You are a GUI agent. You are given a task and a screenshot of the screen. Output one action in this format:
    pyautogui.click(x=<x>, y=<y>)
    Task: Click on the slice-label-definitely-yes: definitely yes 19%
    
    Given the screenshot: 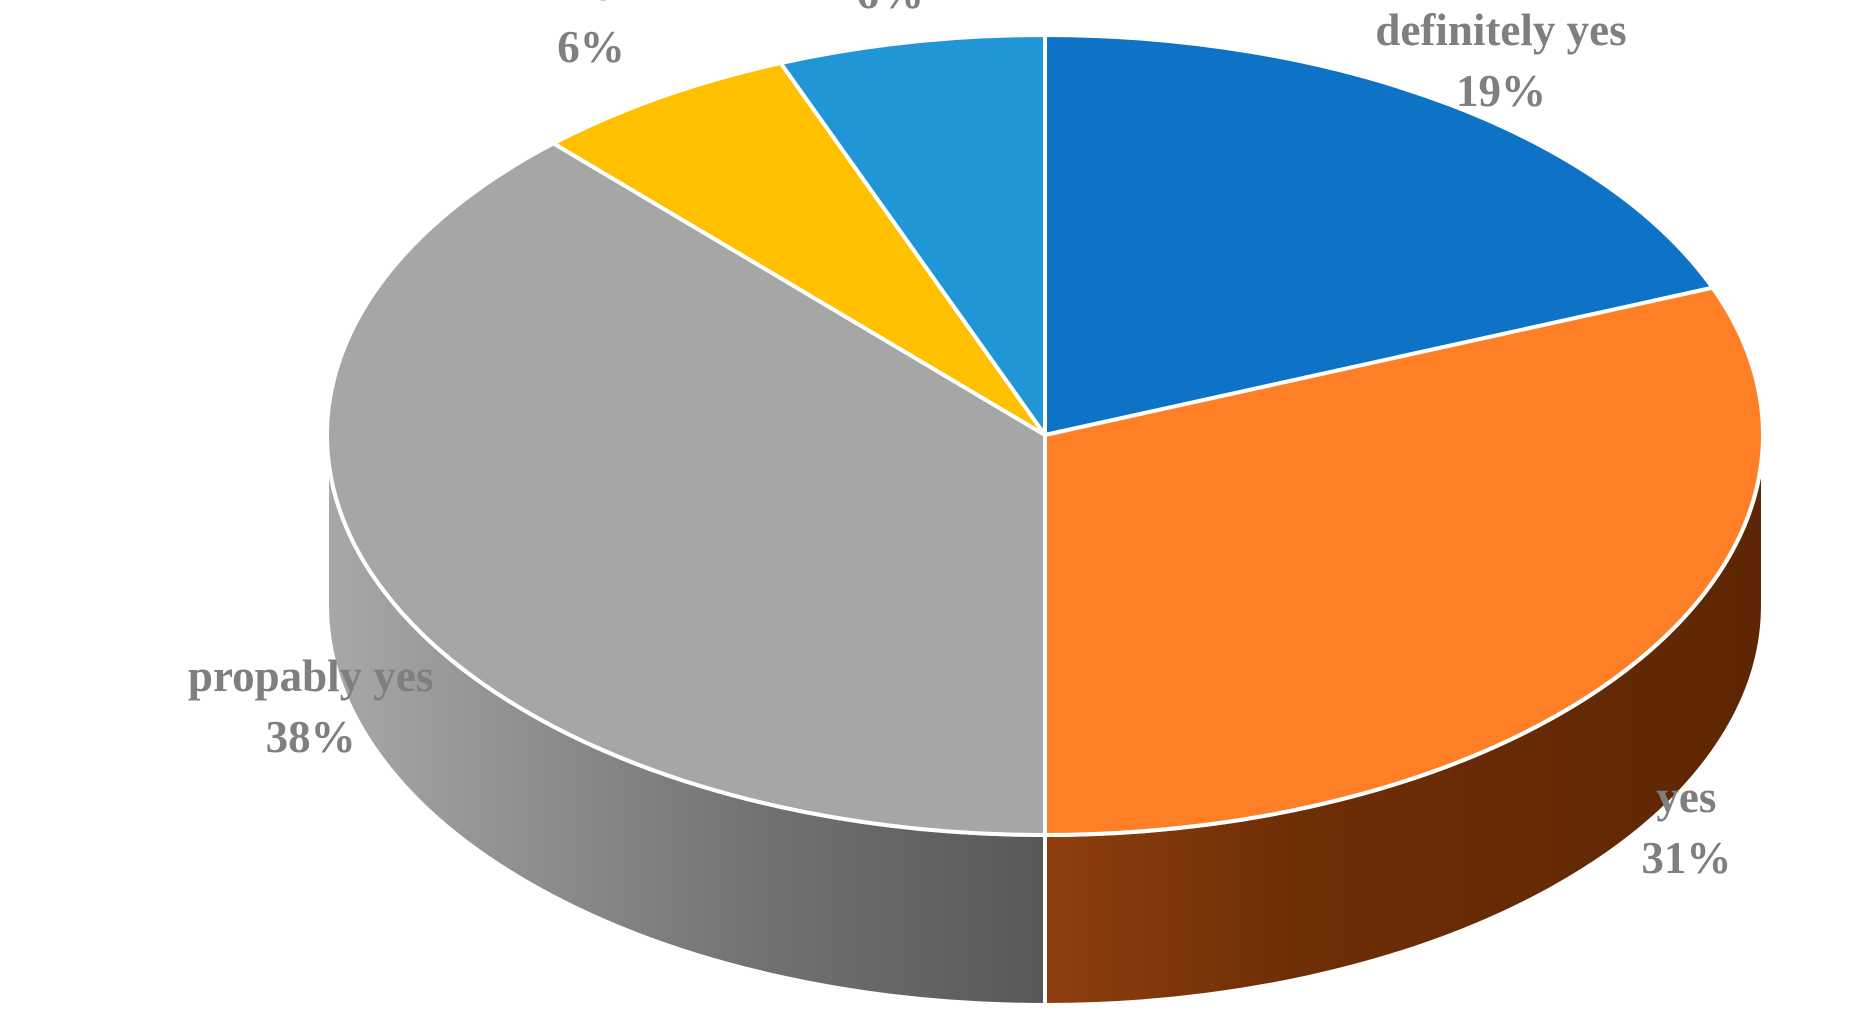 What is the action you would take?
    pyautogui.click(x=1500, y=61)
    